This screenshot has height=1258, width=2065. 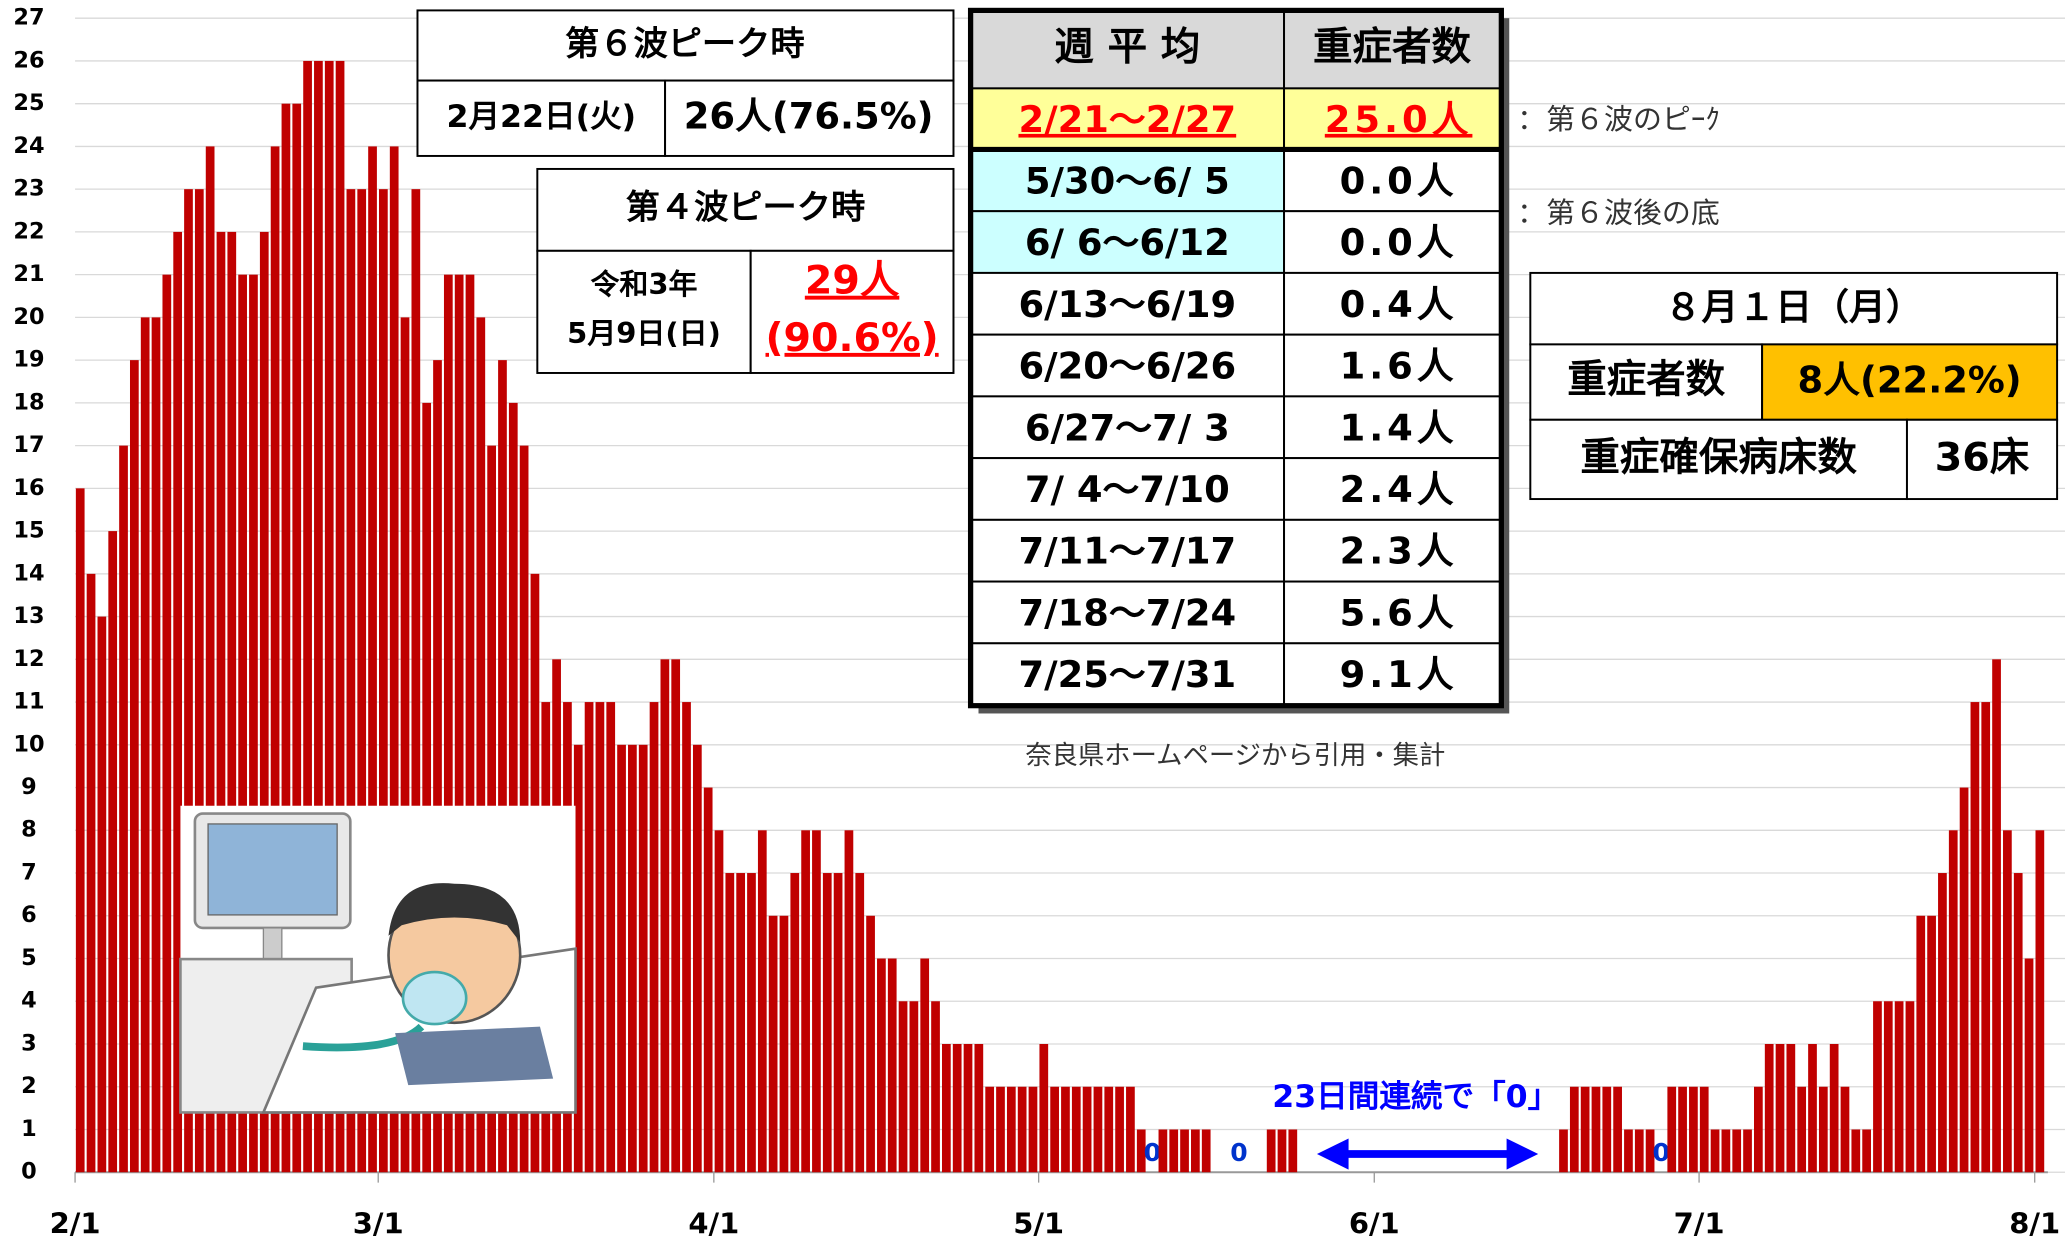 What do you see at coordinates (29, 1129) in the screenshot?
I see `y-tick-label: 1` at bounding box center [29, 1129].